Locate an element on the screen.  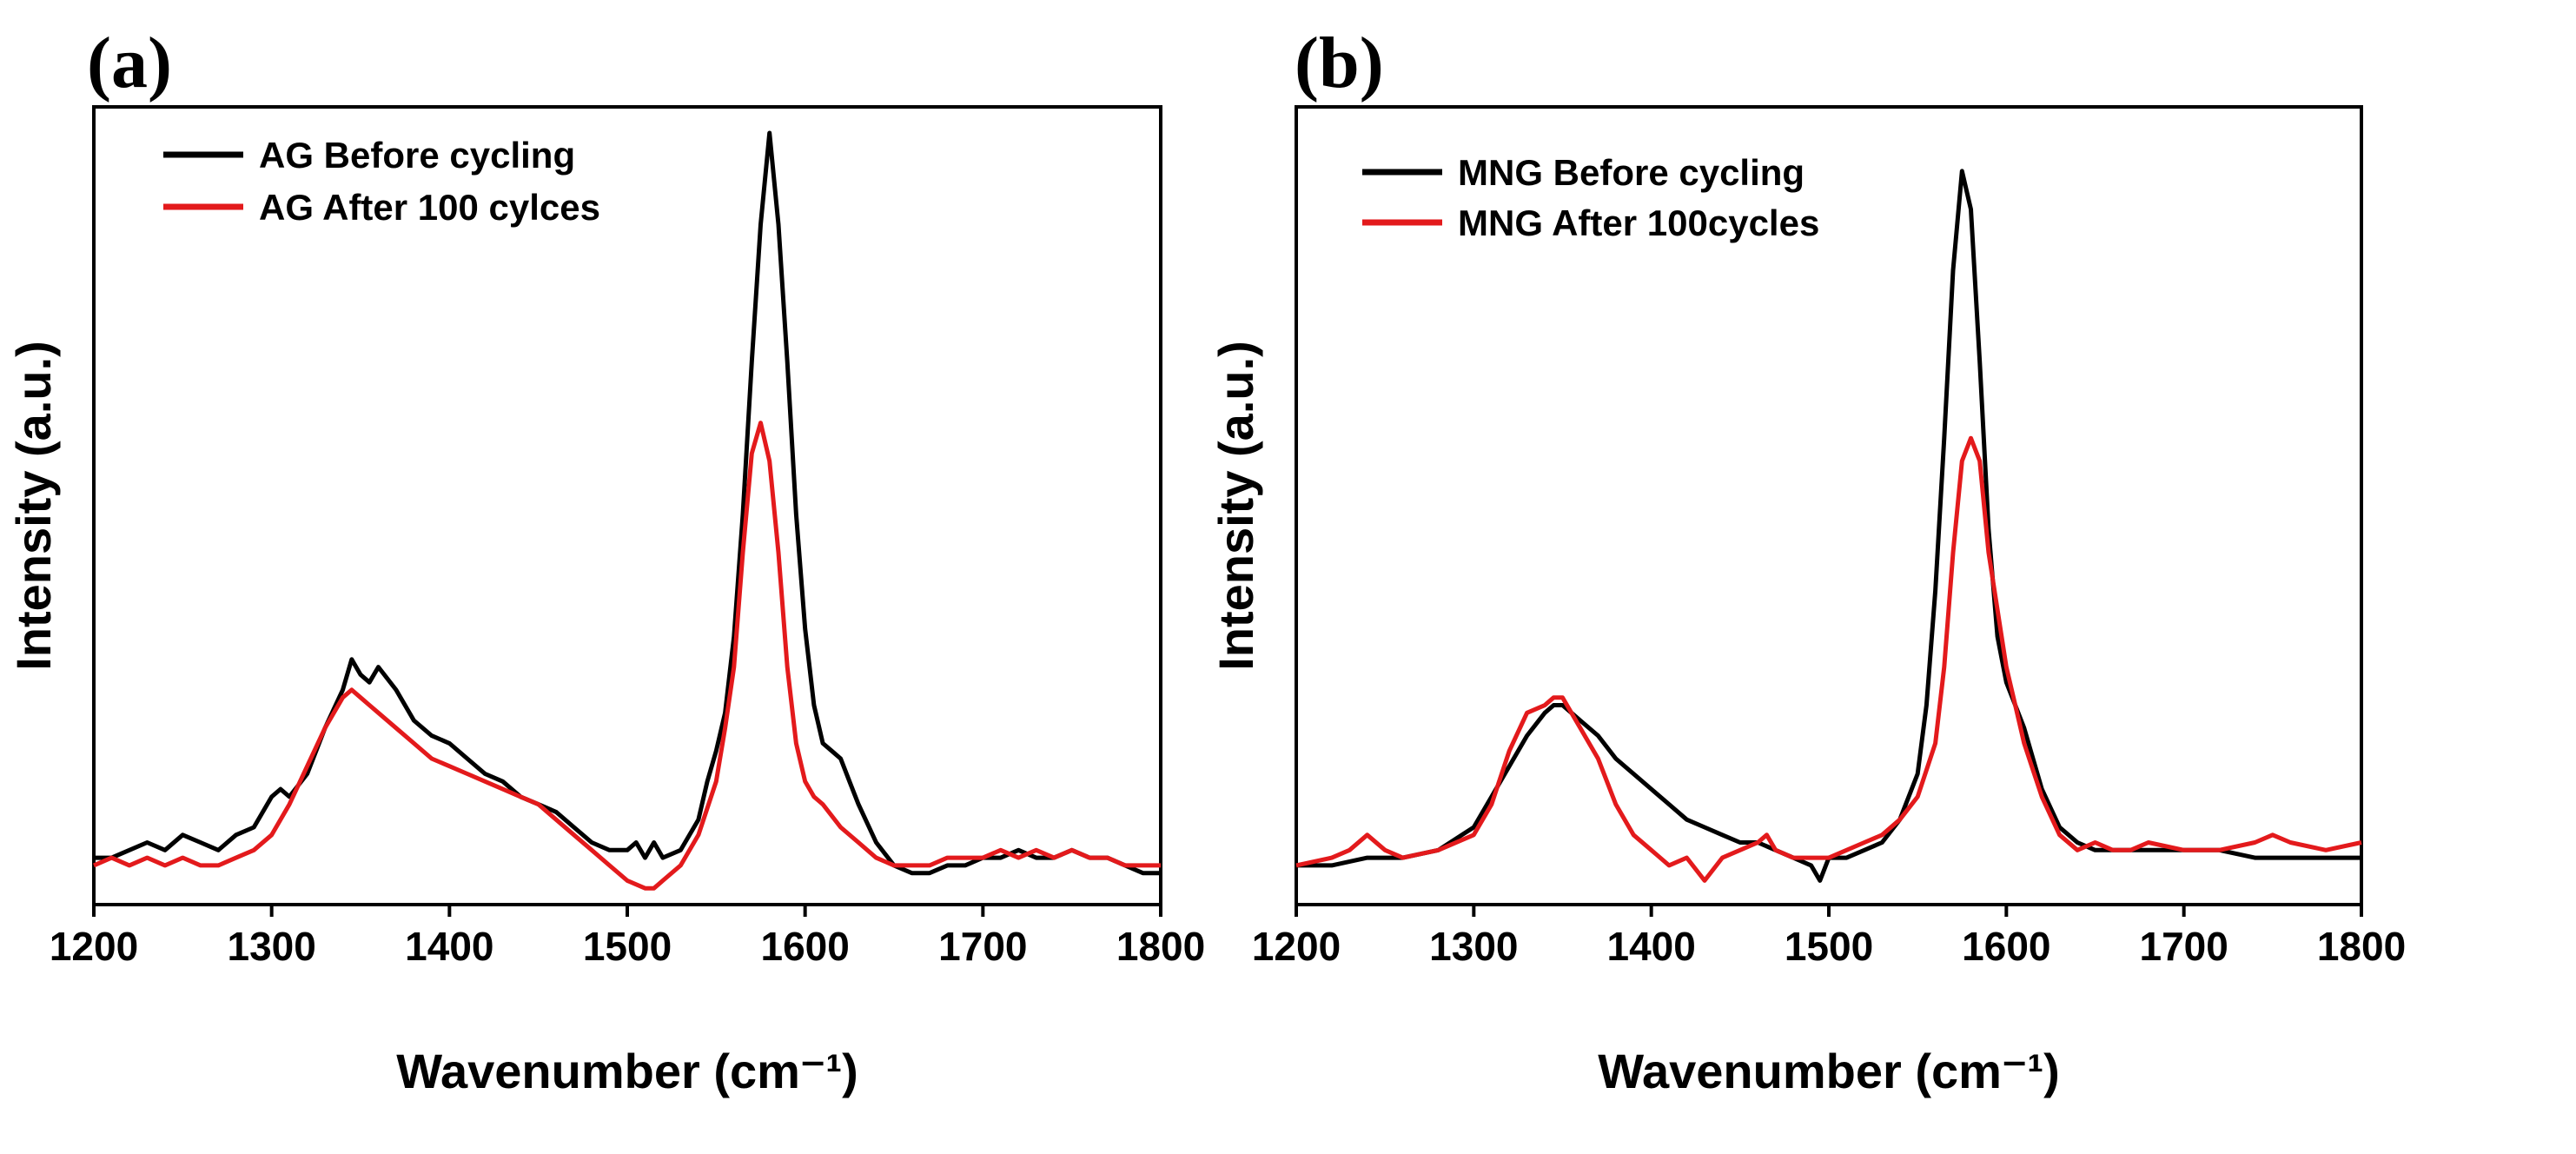
panel-a-xticks: 1200 1300 1400 1500 1600 1700 1800 is located at coordinates (627, 937).